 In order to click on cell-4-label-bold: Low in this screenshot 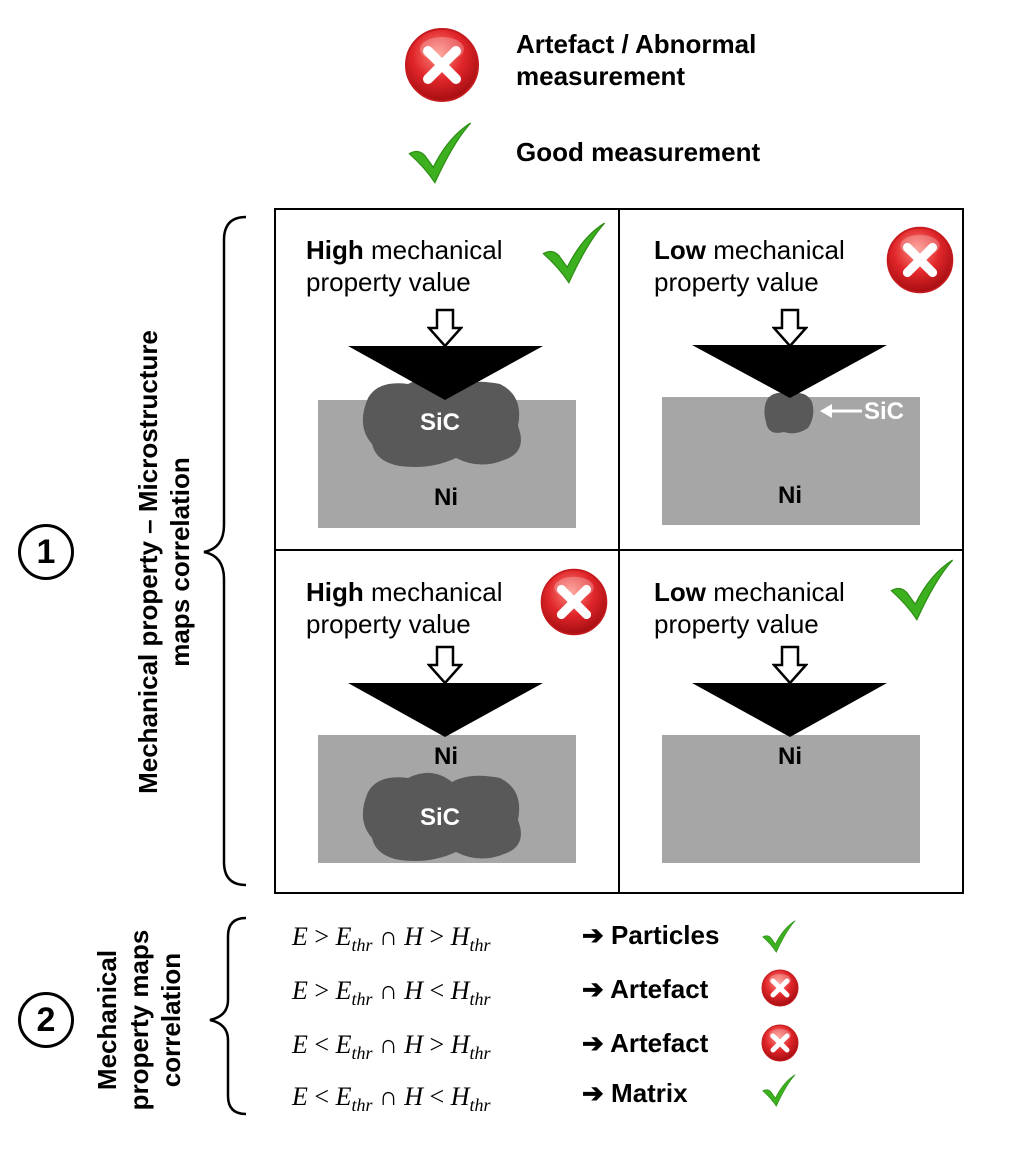, I will do `click(680, 592)`.